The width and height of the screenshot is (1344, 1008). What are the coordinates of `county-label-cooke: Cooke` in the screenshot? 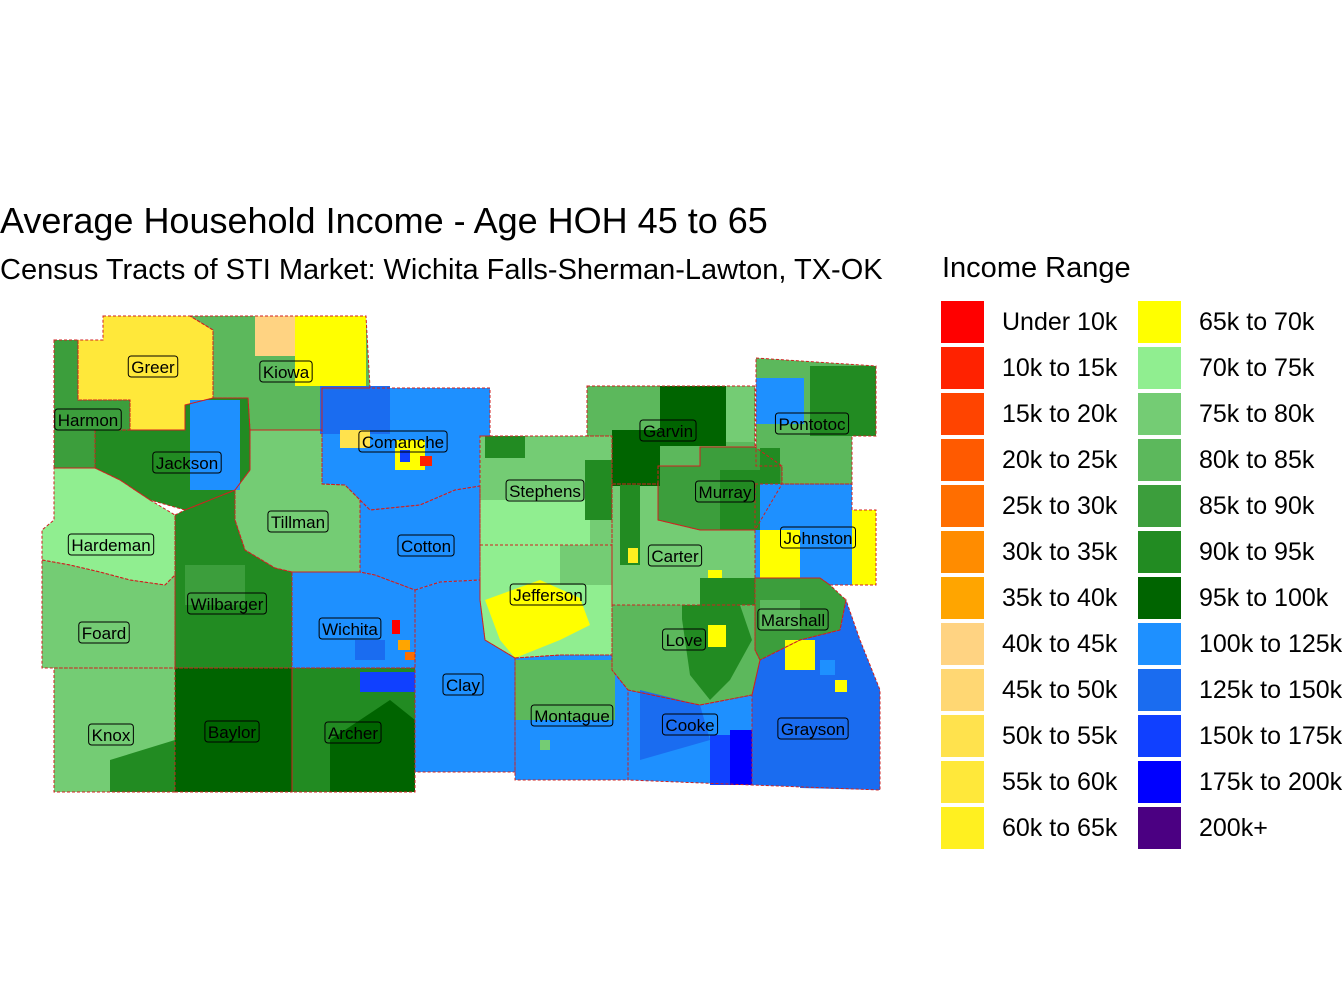 It's located at (690, 724).